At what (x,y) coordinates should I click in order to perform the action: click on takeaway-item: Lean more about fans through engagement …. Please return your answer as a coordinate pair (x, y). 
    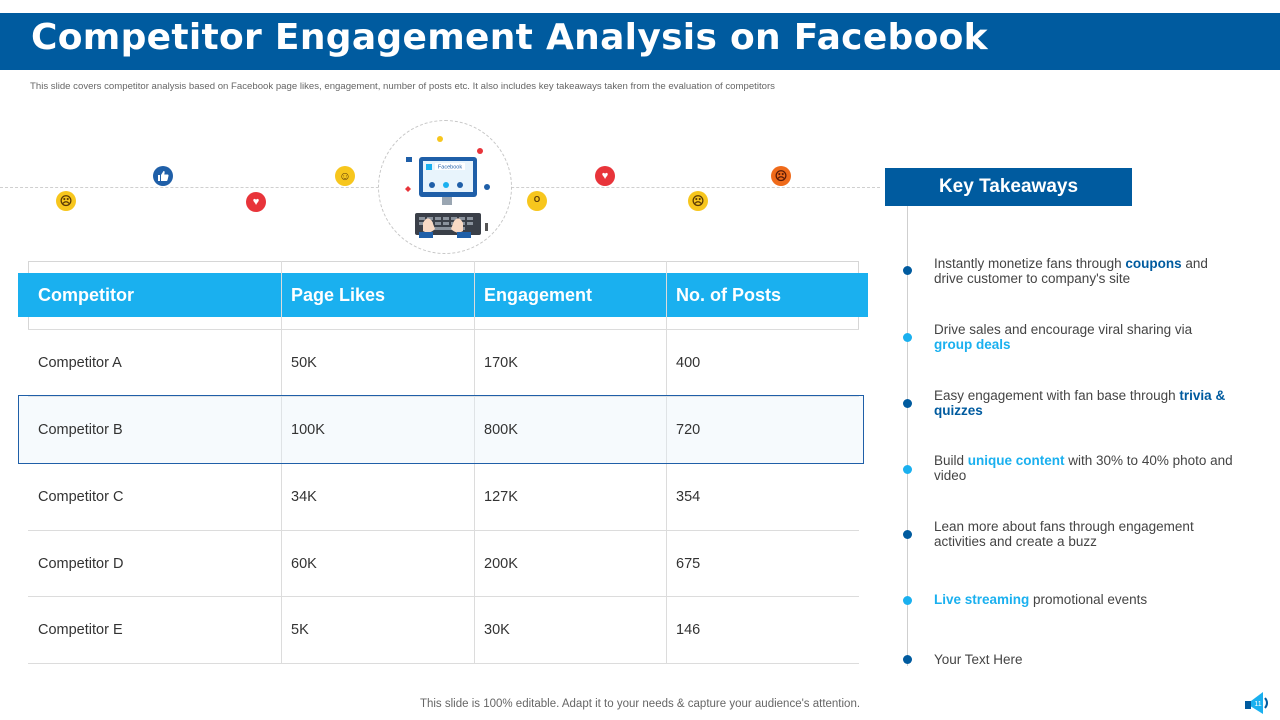
    Looking at the image, I should click on (1064, 534).